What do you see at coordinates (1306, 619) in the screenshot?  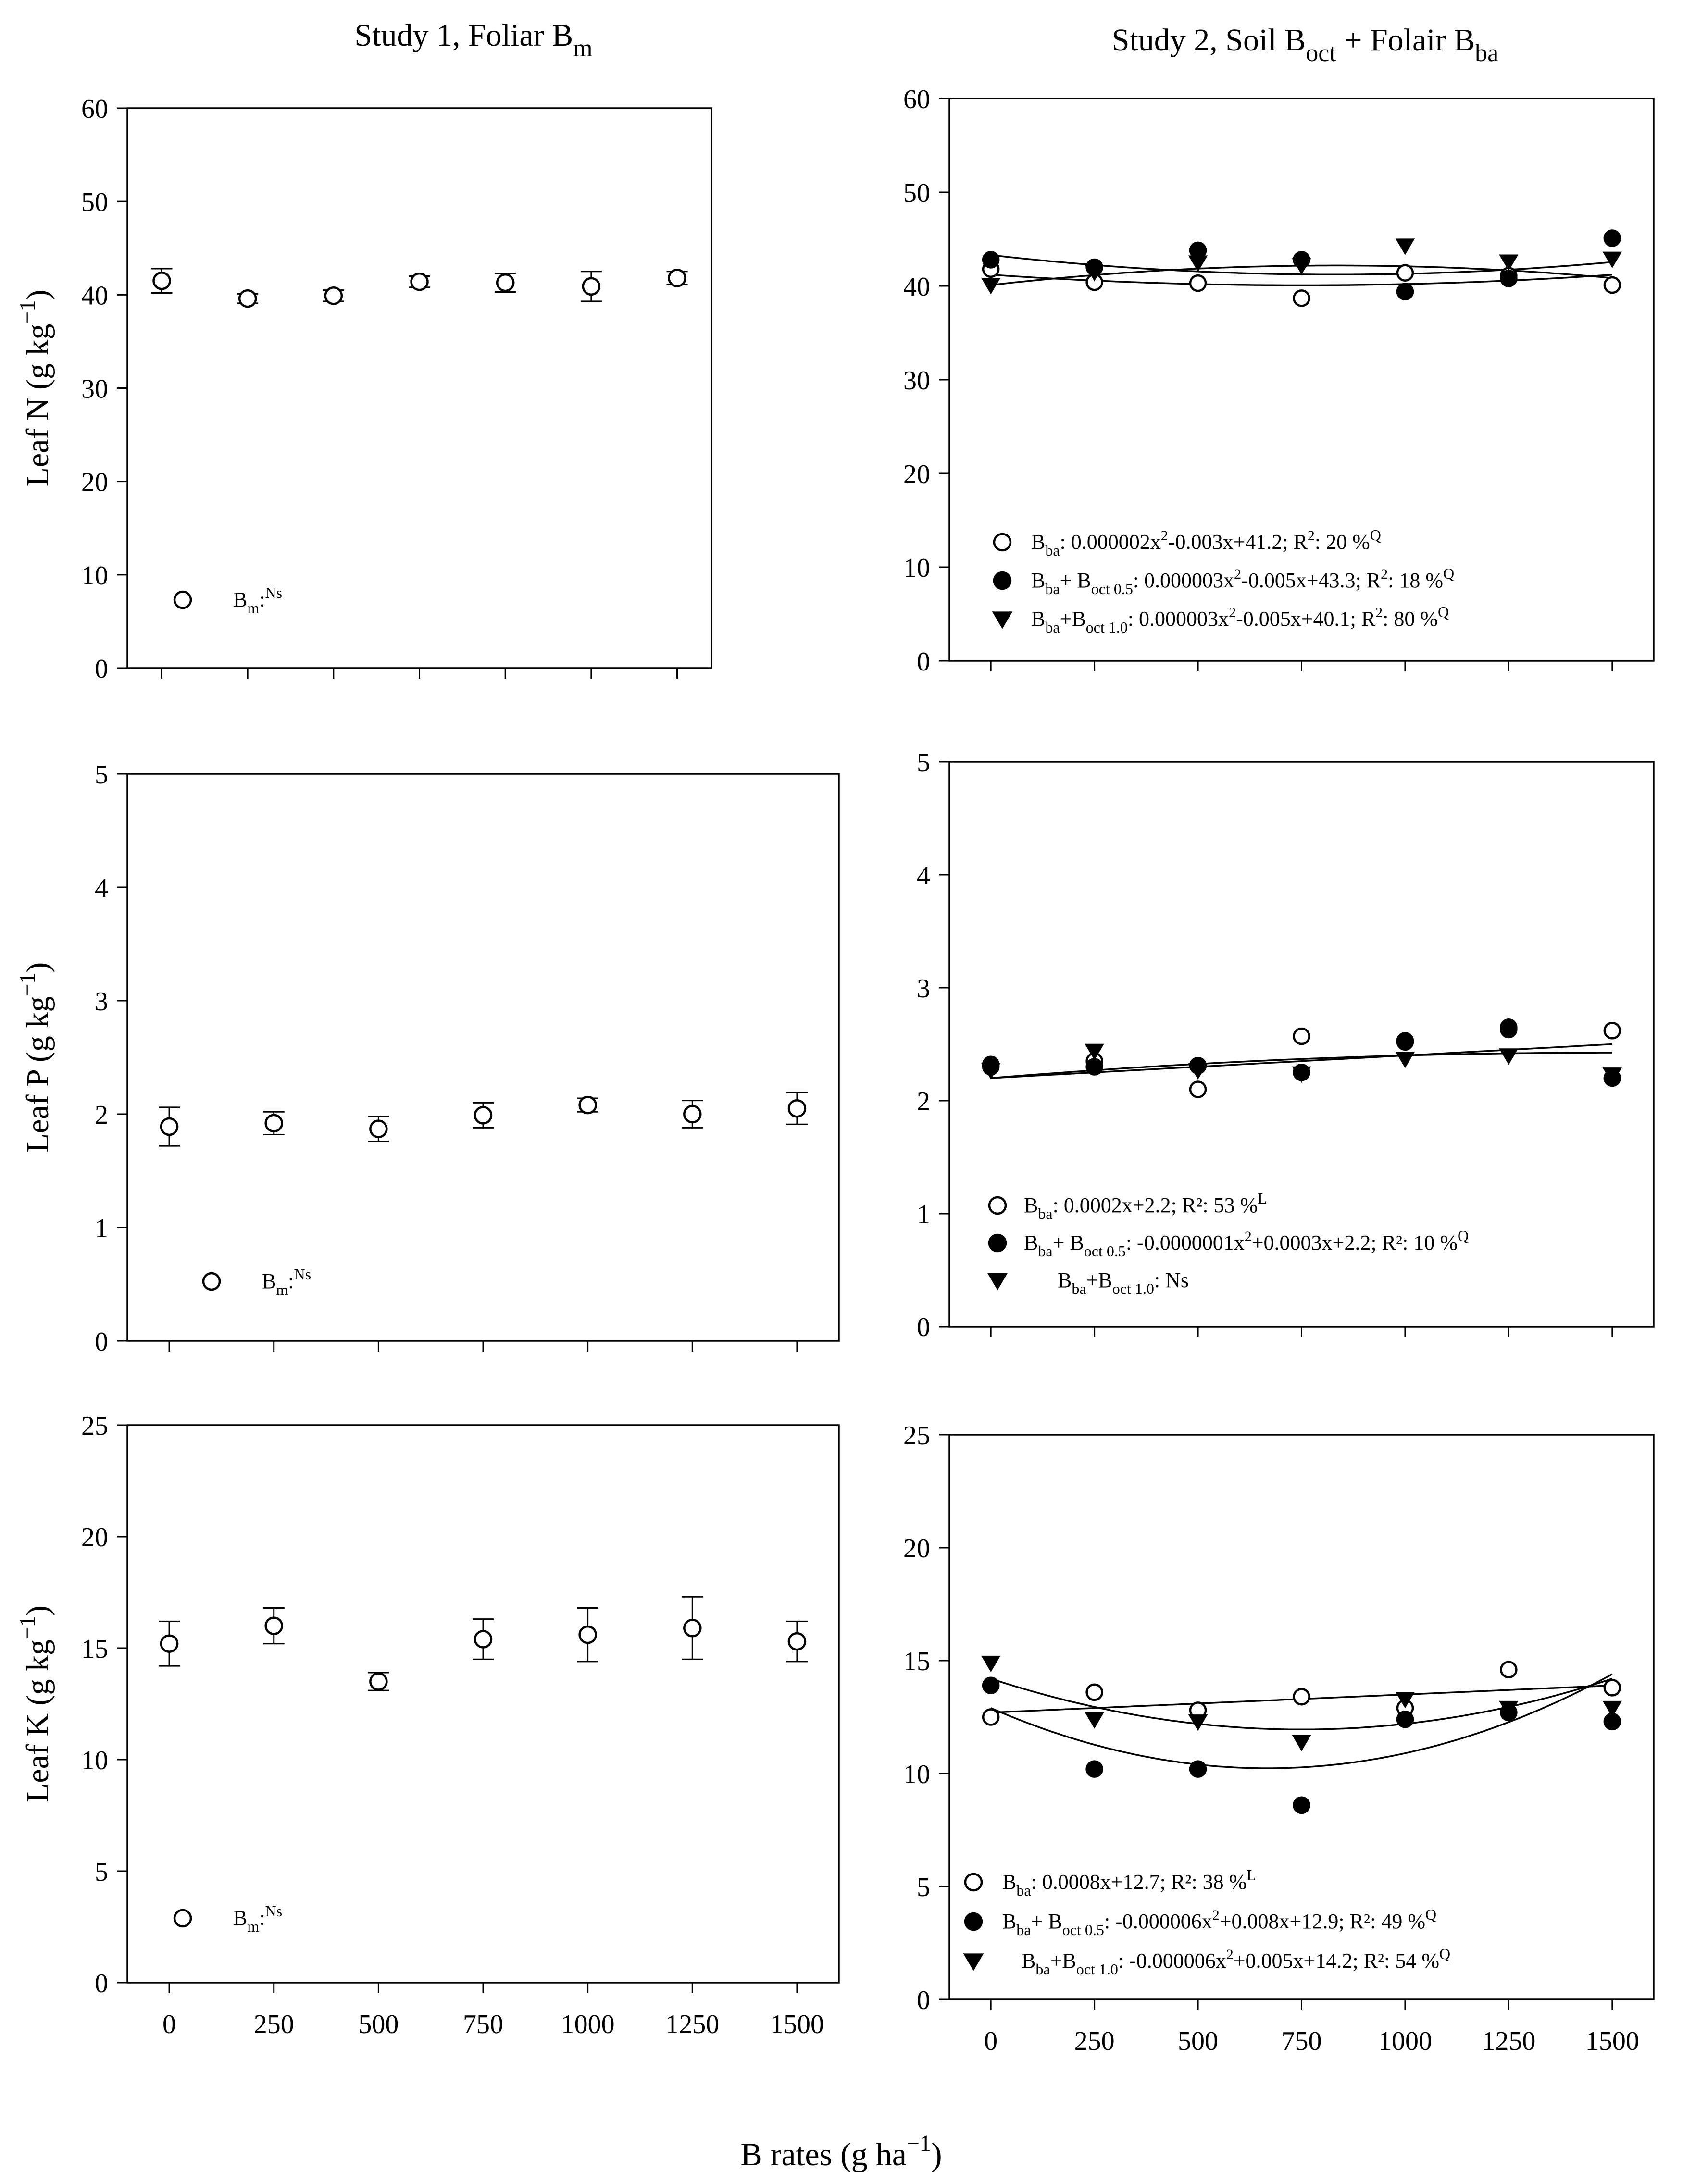 I see `legend-text: -0.005x+40.1; R` at bounding box center [1306, 619].